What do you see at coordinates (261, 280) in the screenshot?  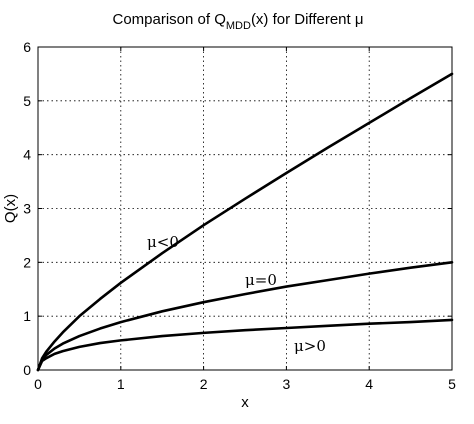 I see `annotation-mu-zero: μ=0` at bounding box center [261, 280].